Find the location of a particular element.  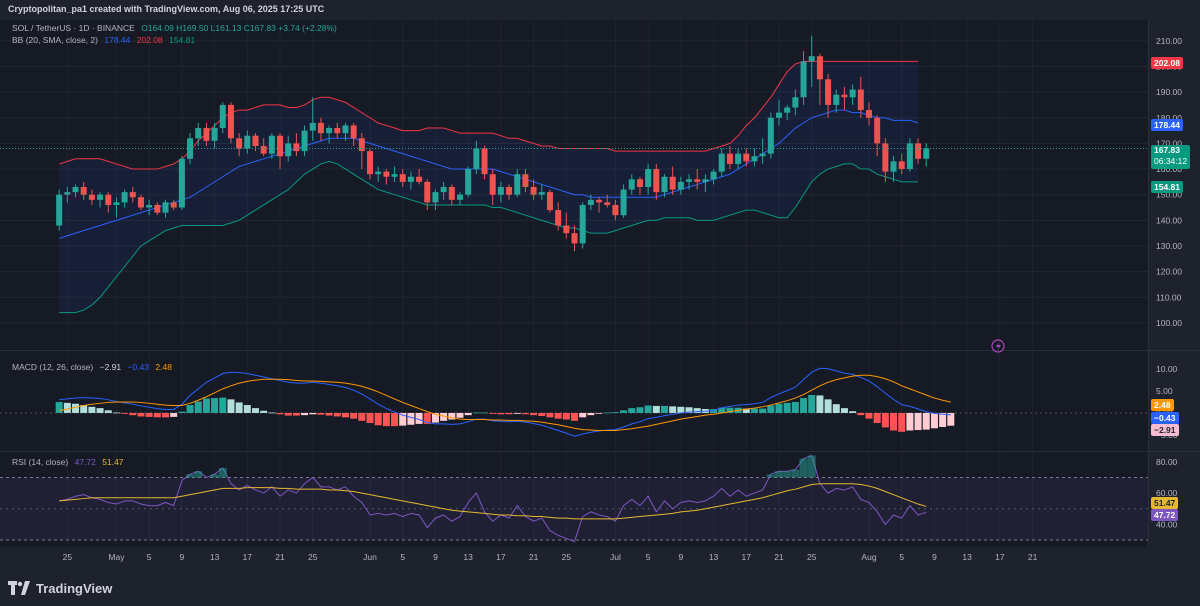

symbol-name: SOL / TetherUS · 1D · BINANCE is located at coordinates (73, 28).